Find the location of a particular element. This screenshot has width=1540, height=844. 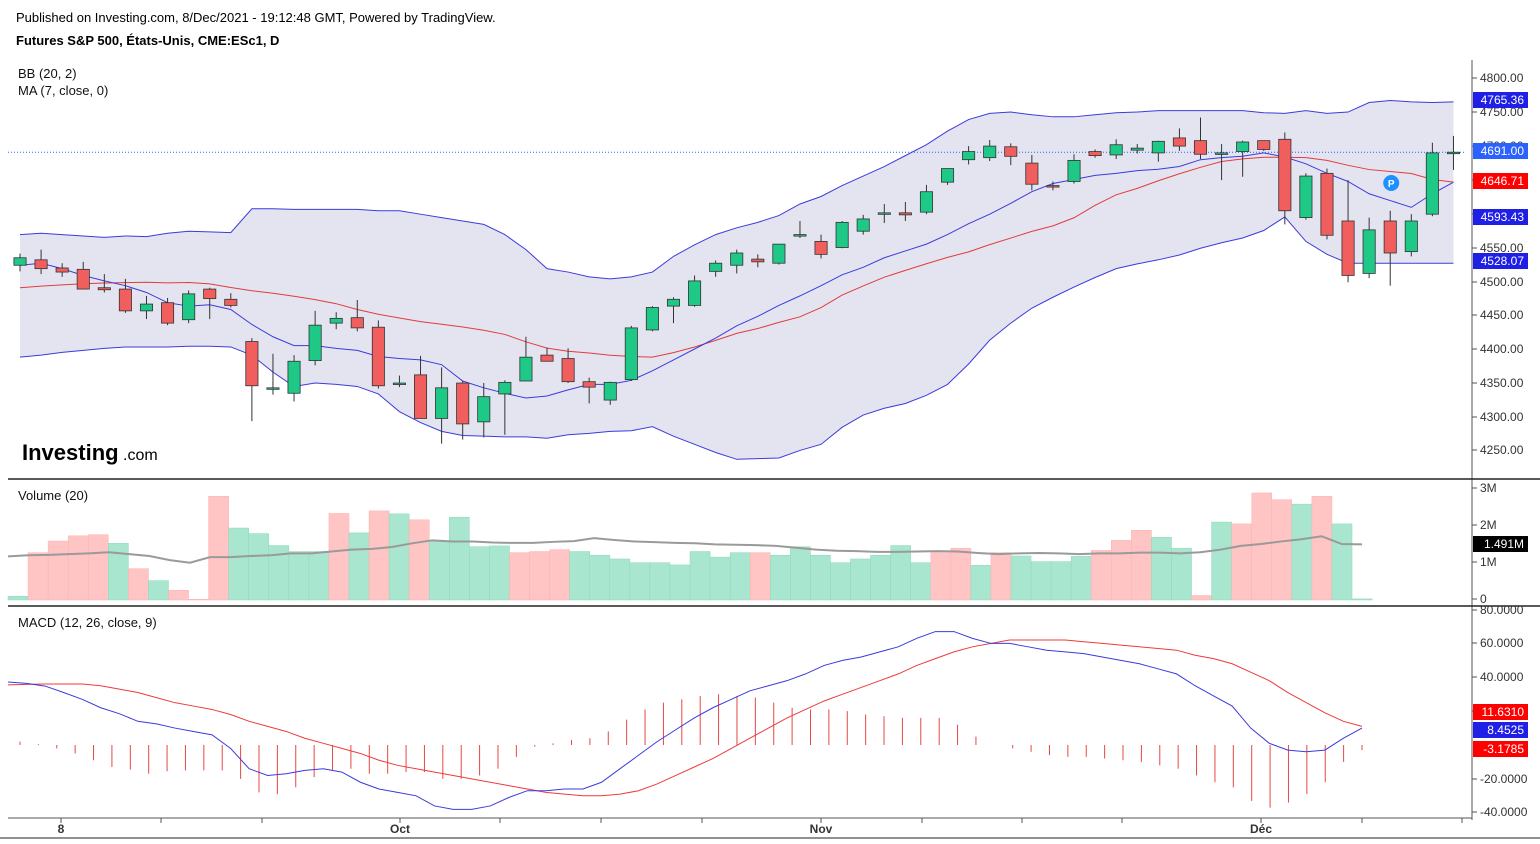

macd-signal-badge: 11.6310 is located at coordinates (1500, 712).